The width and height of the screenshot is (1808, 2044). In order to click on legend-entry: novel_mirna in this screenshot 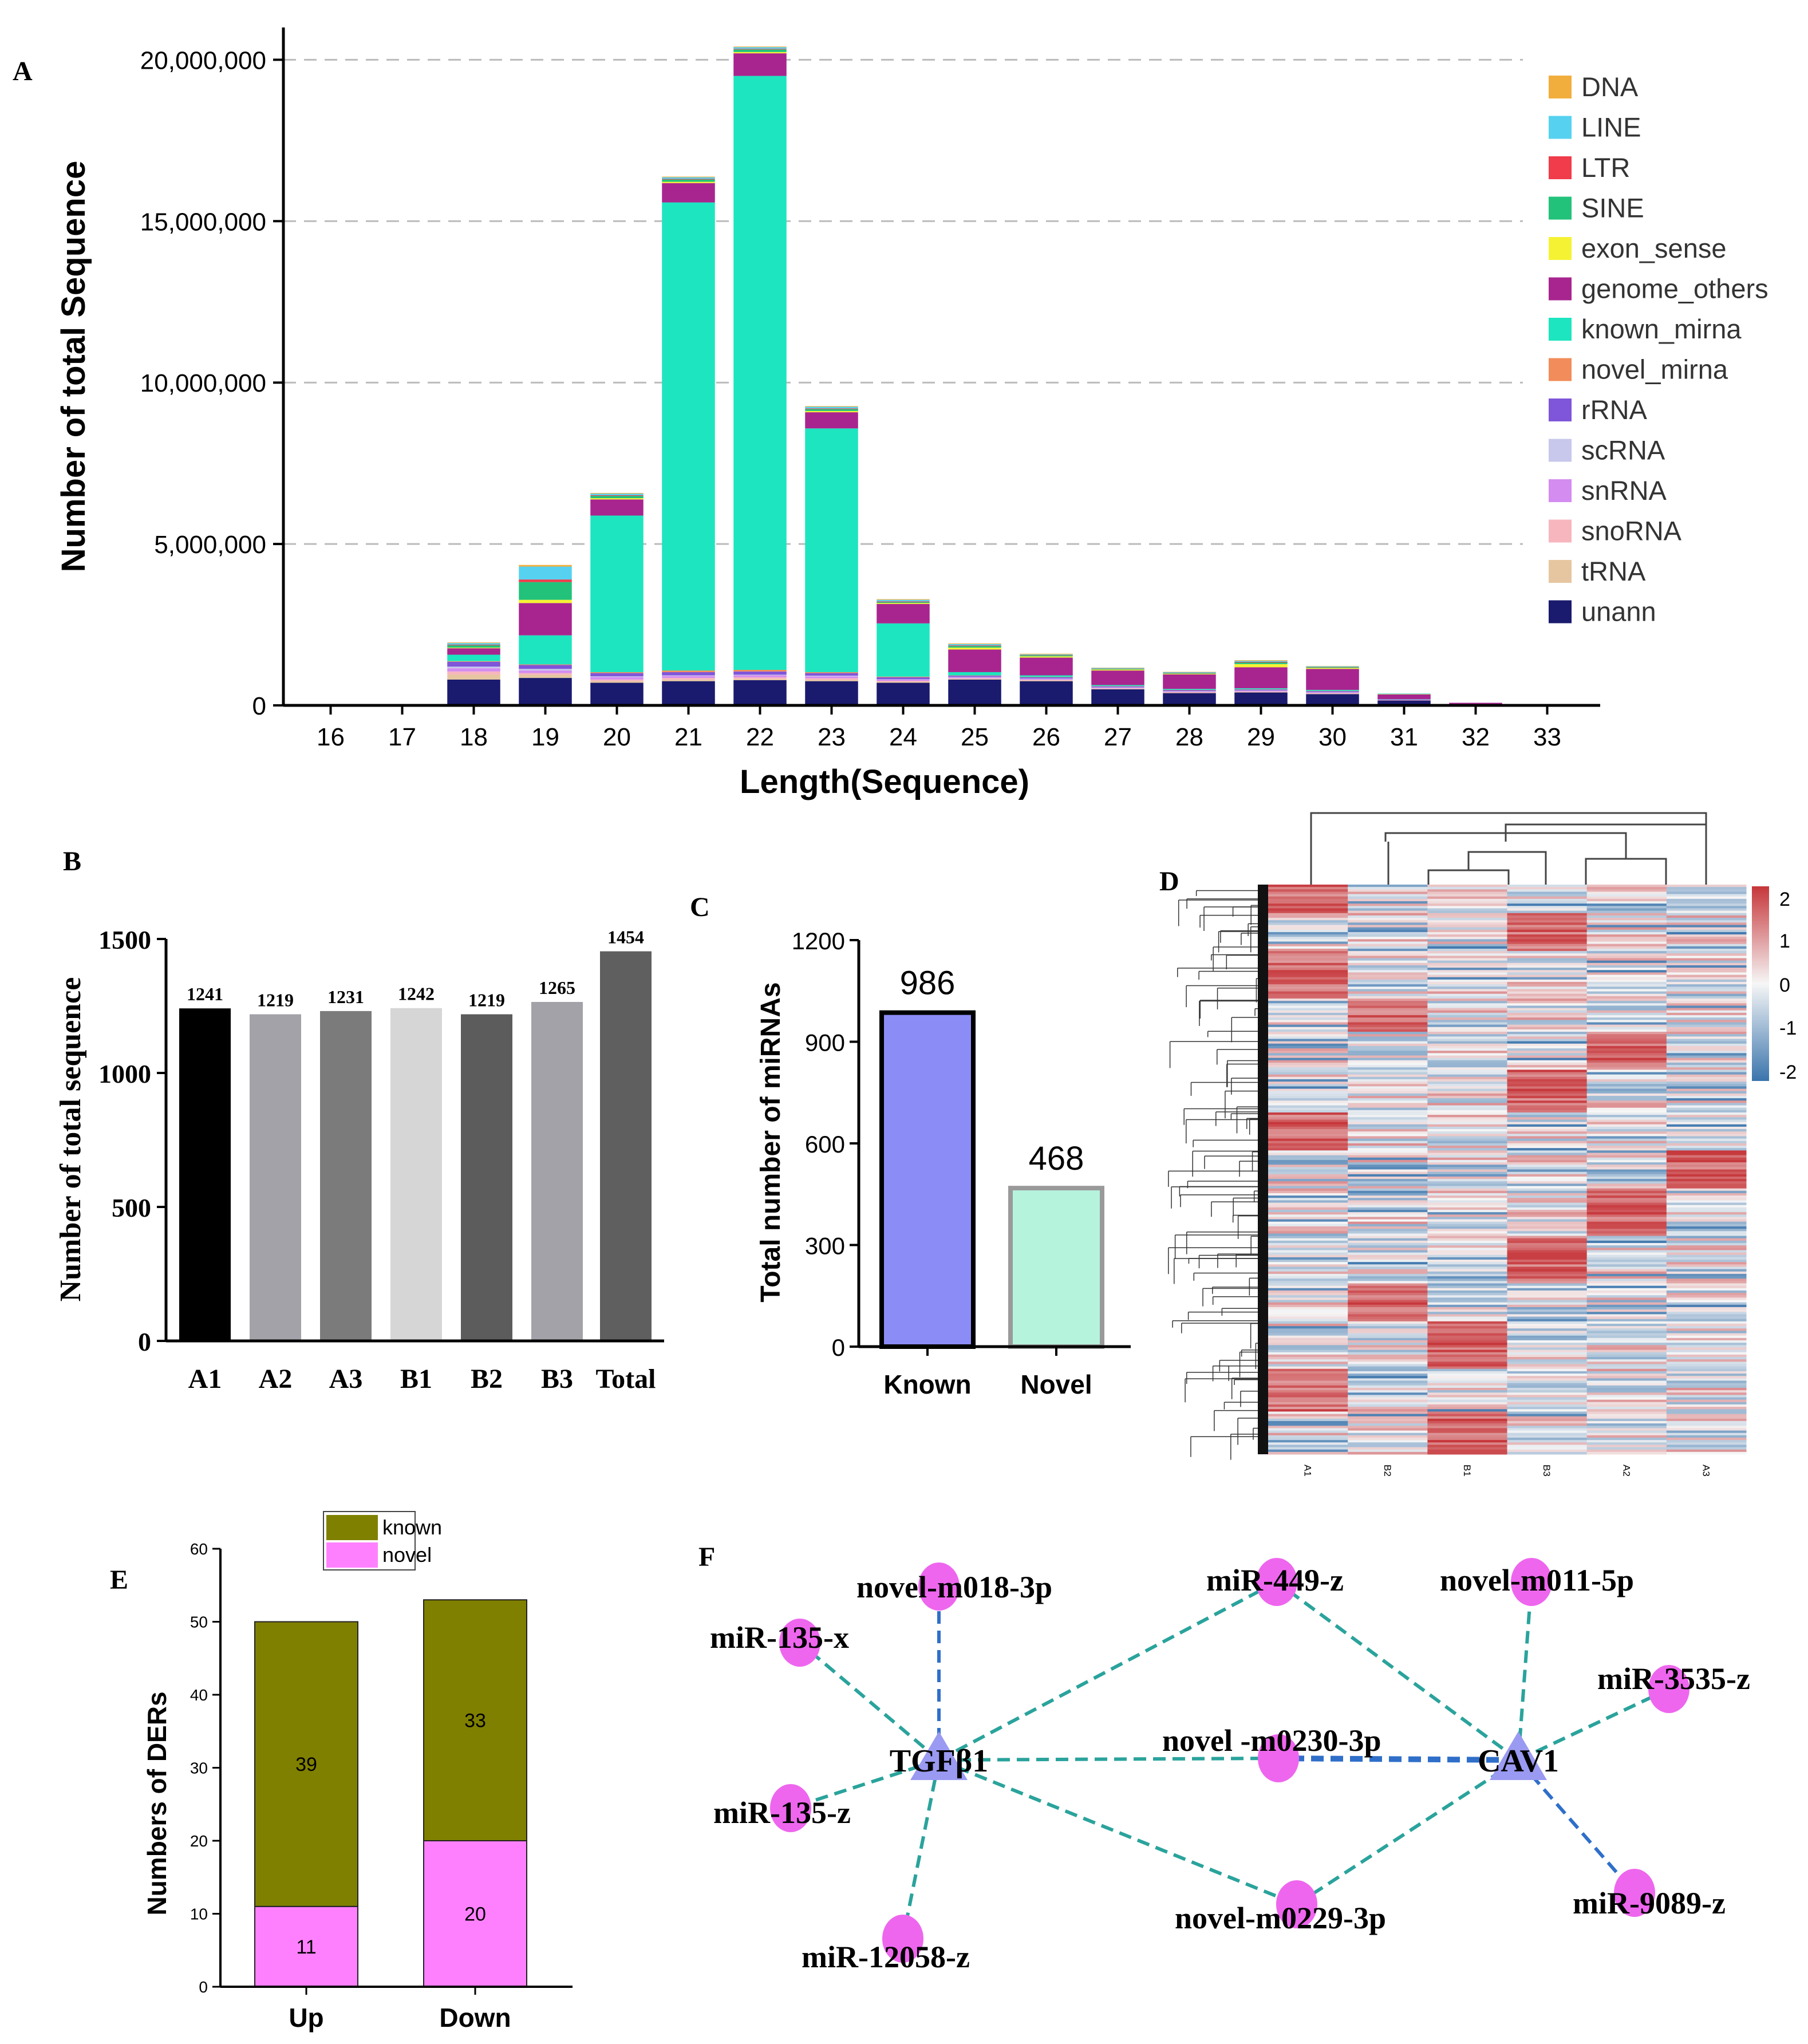, I will do `click(1654, 369)`.